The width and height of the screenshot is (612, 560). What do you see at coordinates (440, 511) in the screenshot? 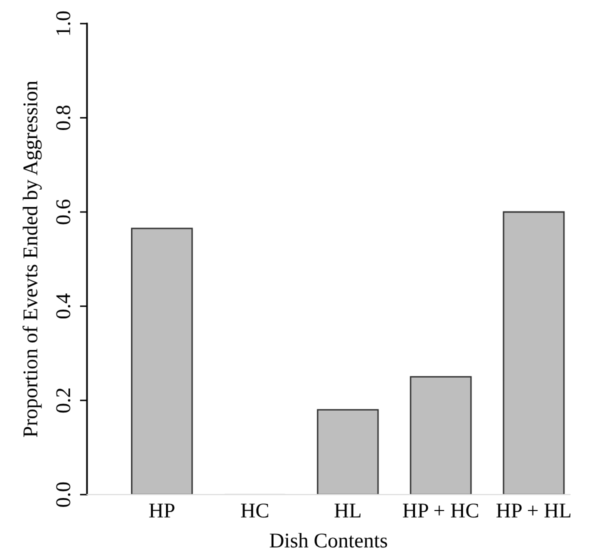
I see `x-tick-label: HP + HC` at bounding box center [440, 511].